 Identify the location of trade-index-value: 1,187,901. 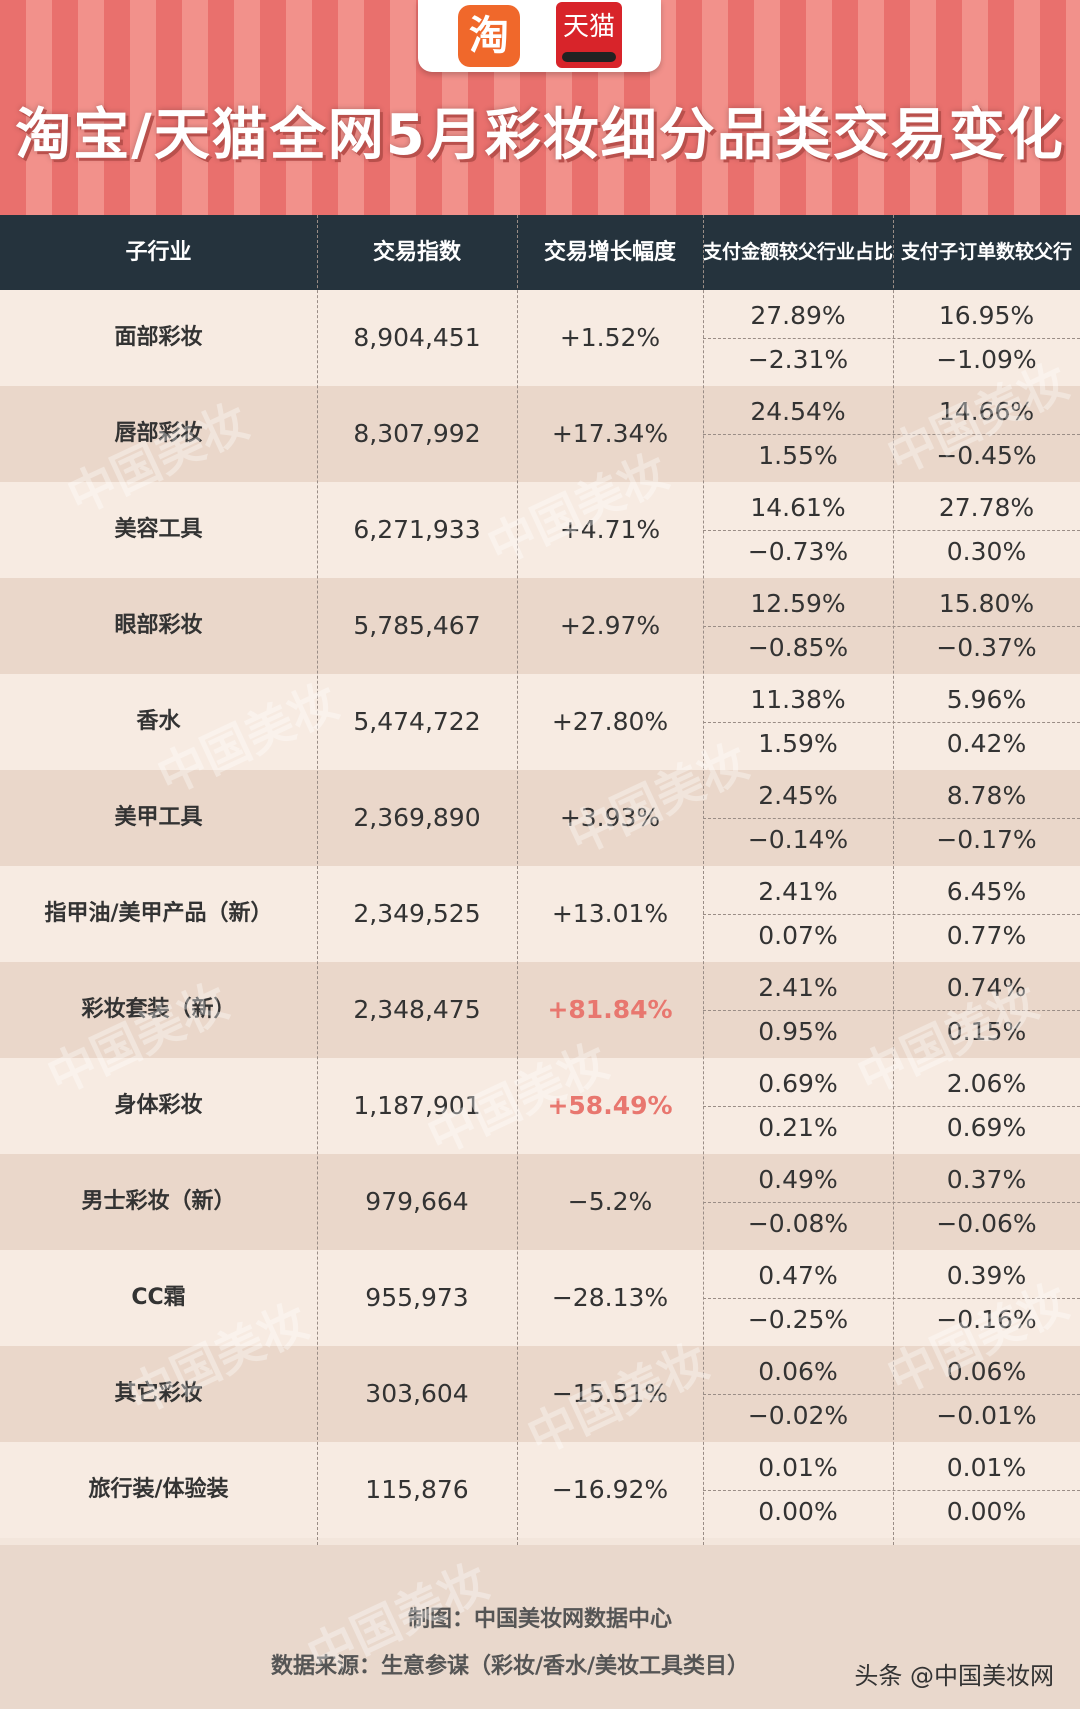
(417, 1105).